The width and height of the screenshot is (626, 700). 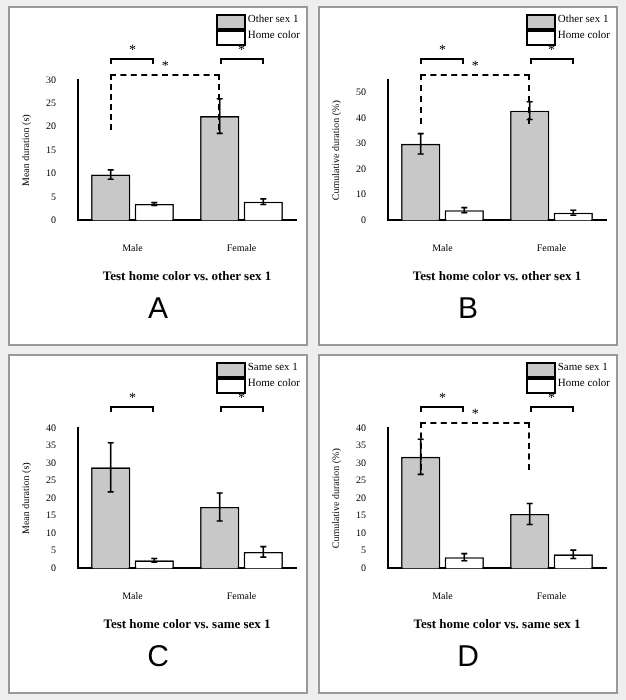 What do you see at coordinates (158, 658) in the screenshot?
I see `text: C` at bounding box center [158, 658].